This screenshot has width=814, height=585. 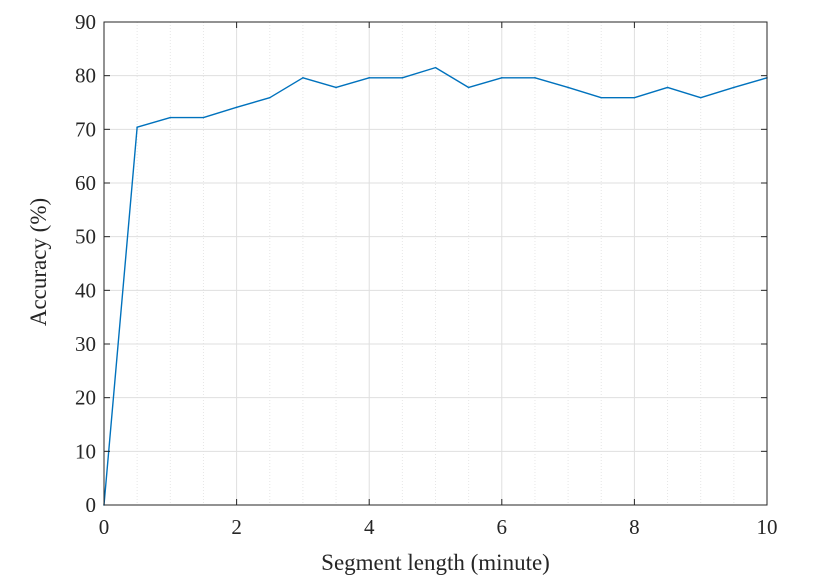 What do you see at coordinates (767, 527) in the screenshot?
I see `x-tick-label: 10` at bounding box center [767, 527].